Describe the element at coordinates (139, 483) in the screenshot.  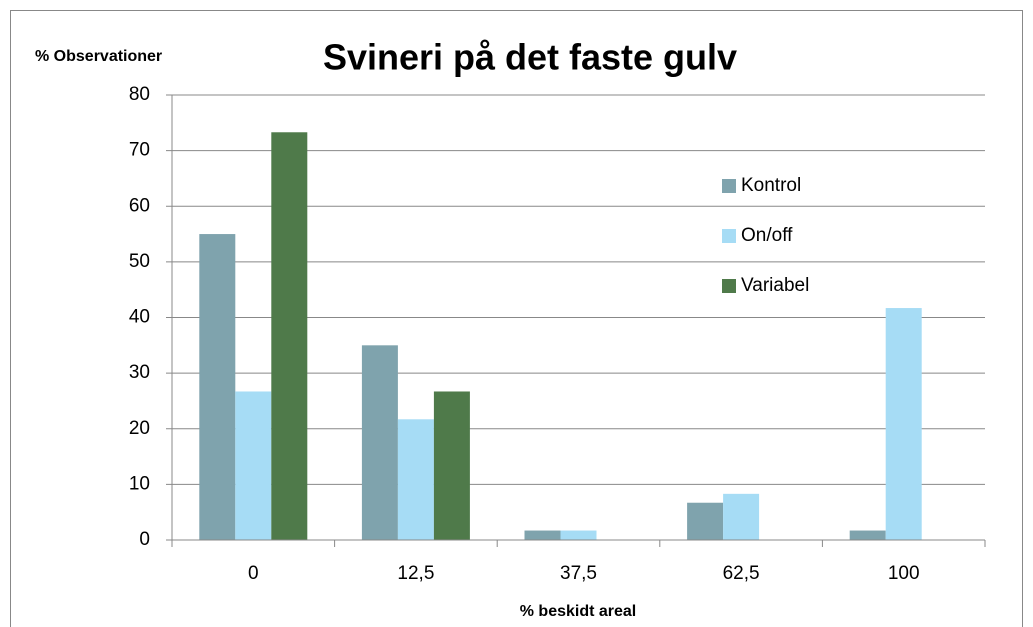
I see `y-tick-label: 10` at that location.